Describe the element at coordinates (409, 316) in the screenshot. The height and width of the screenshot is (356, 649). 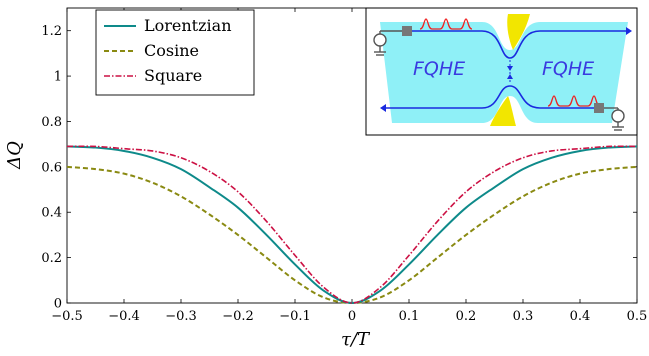
I see `x-tick-label: 0.1` at that location.